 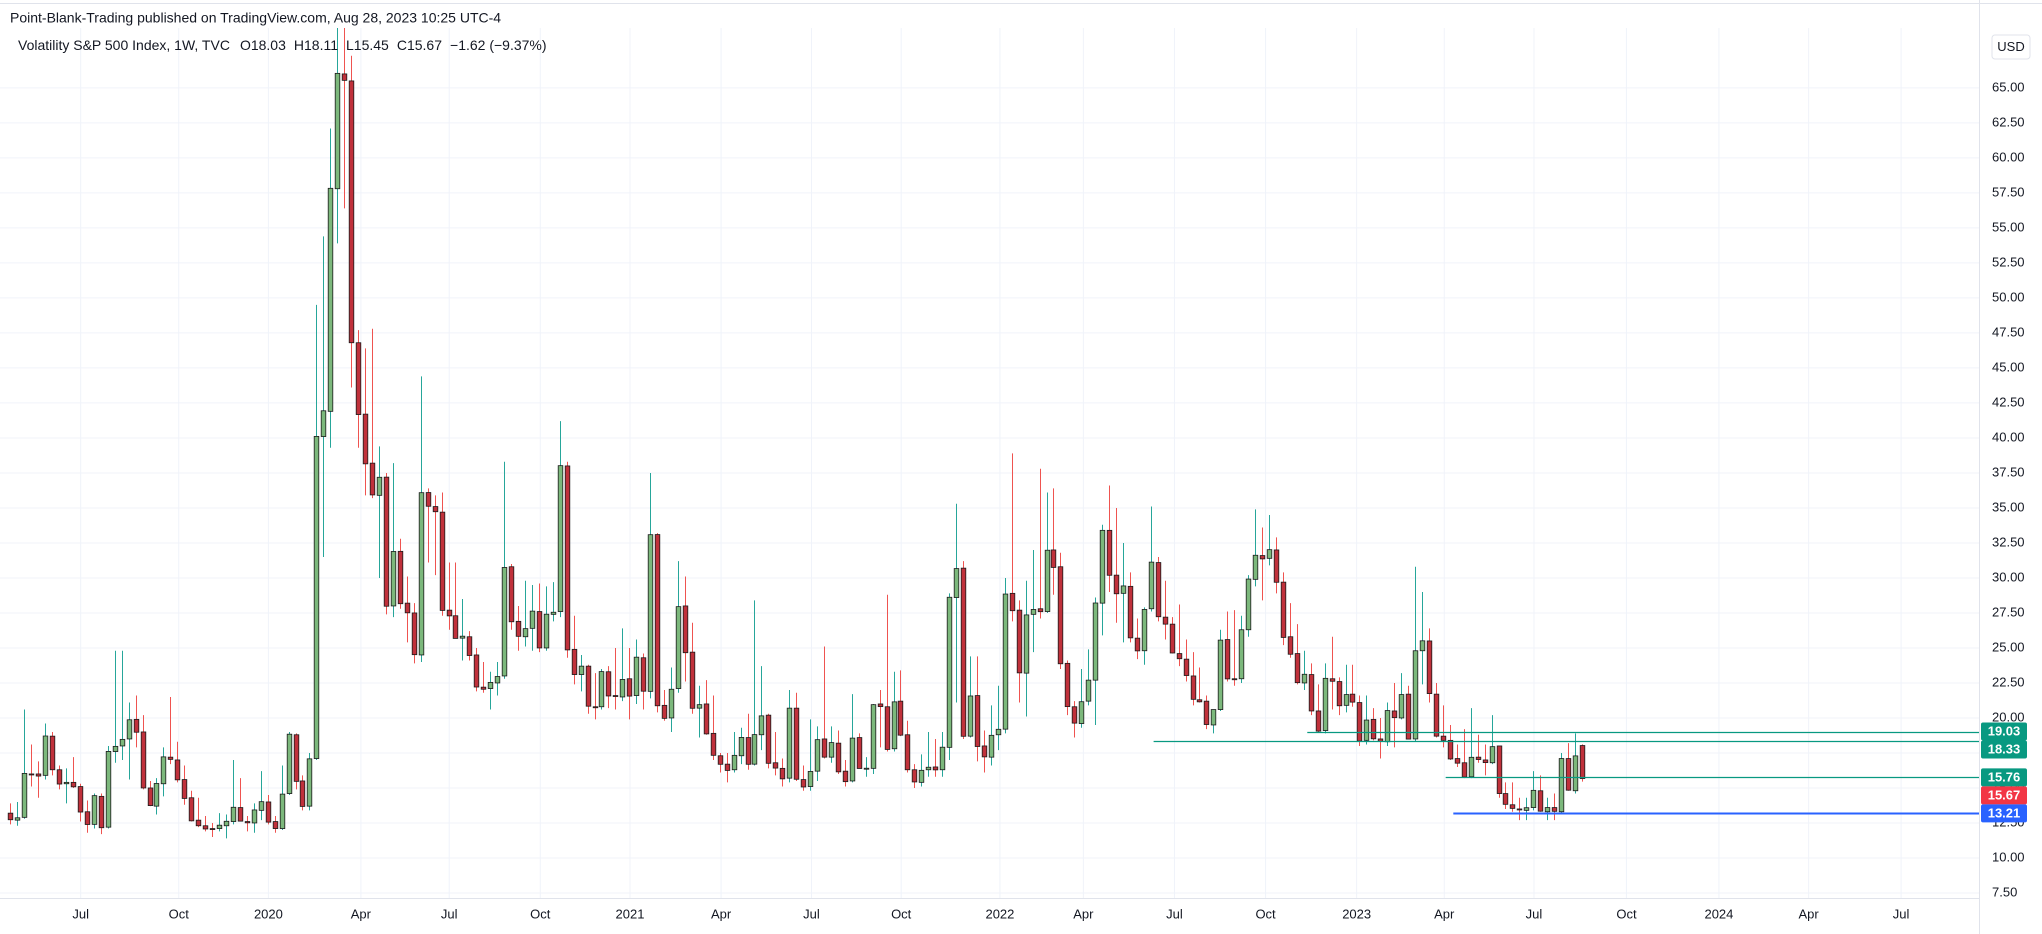 I want to click on y-tick-label: 10.00, so click(x=2008, y=856).